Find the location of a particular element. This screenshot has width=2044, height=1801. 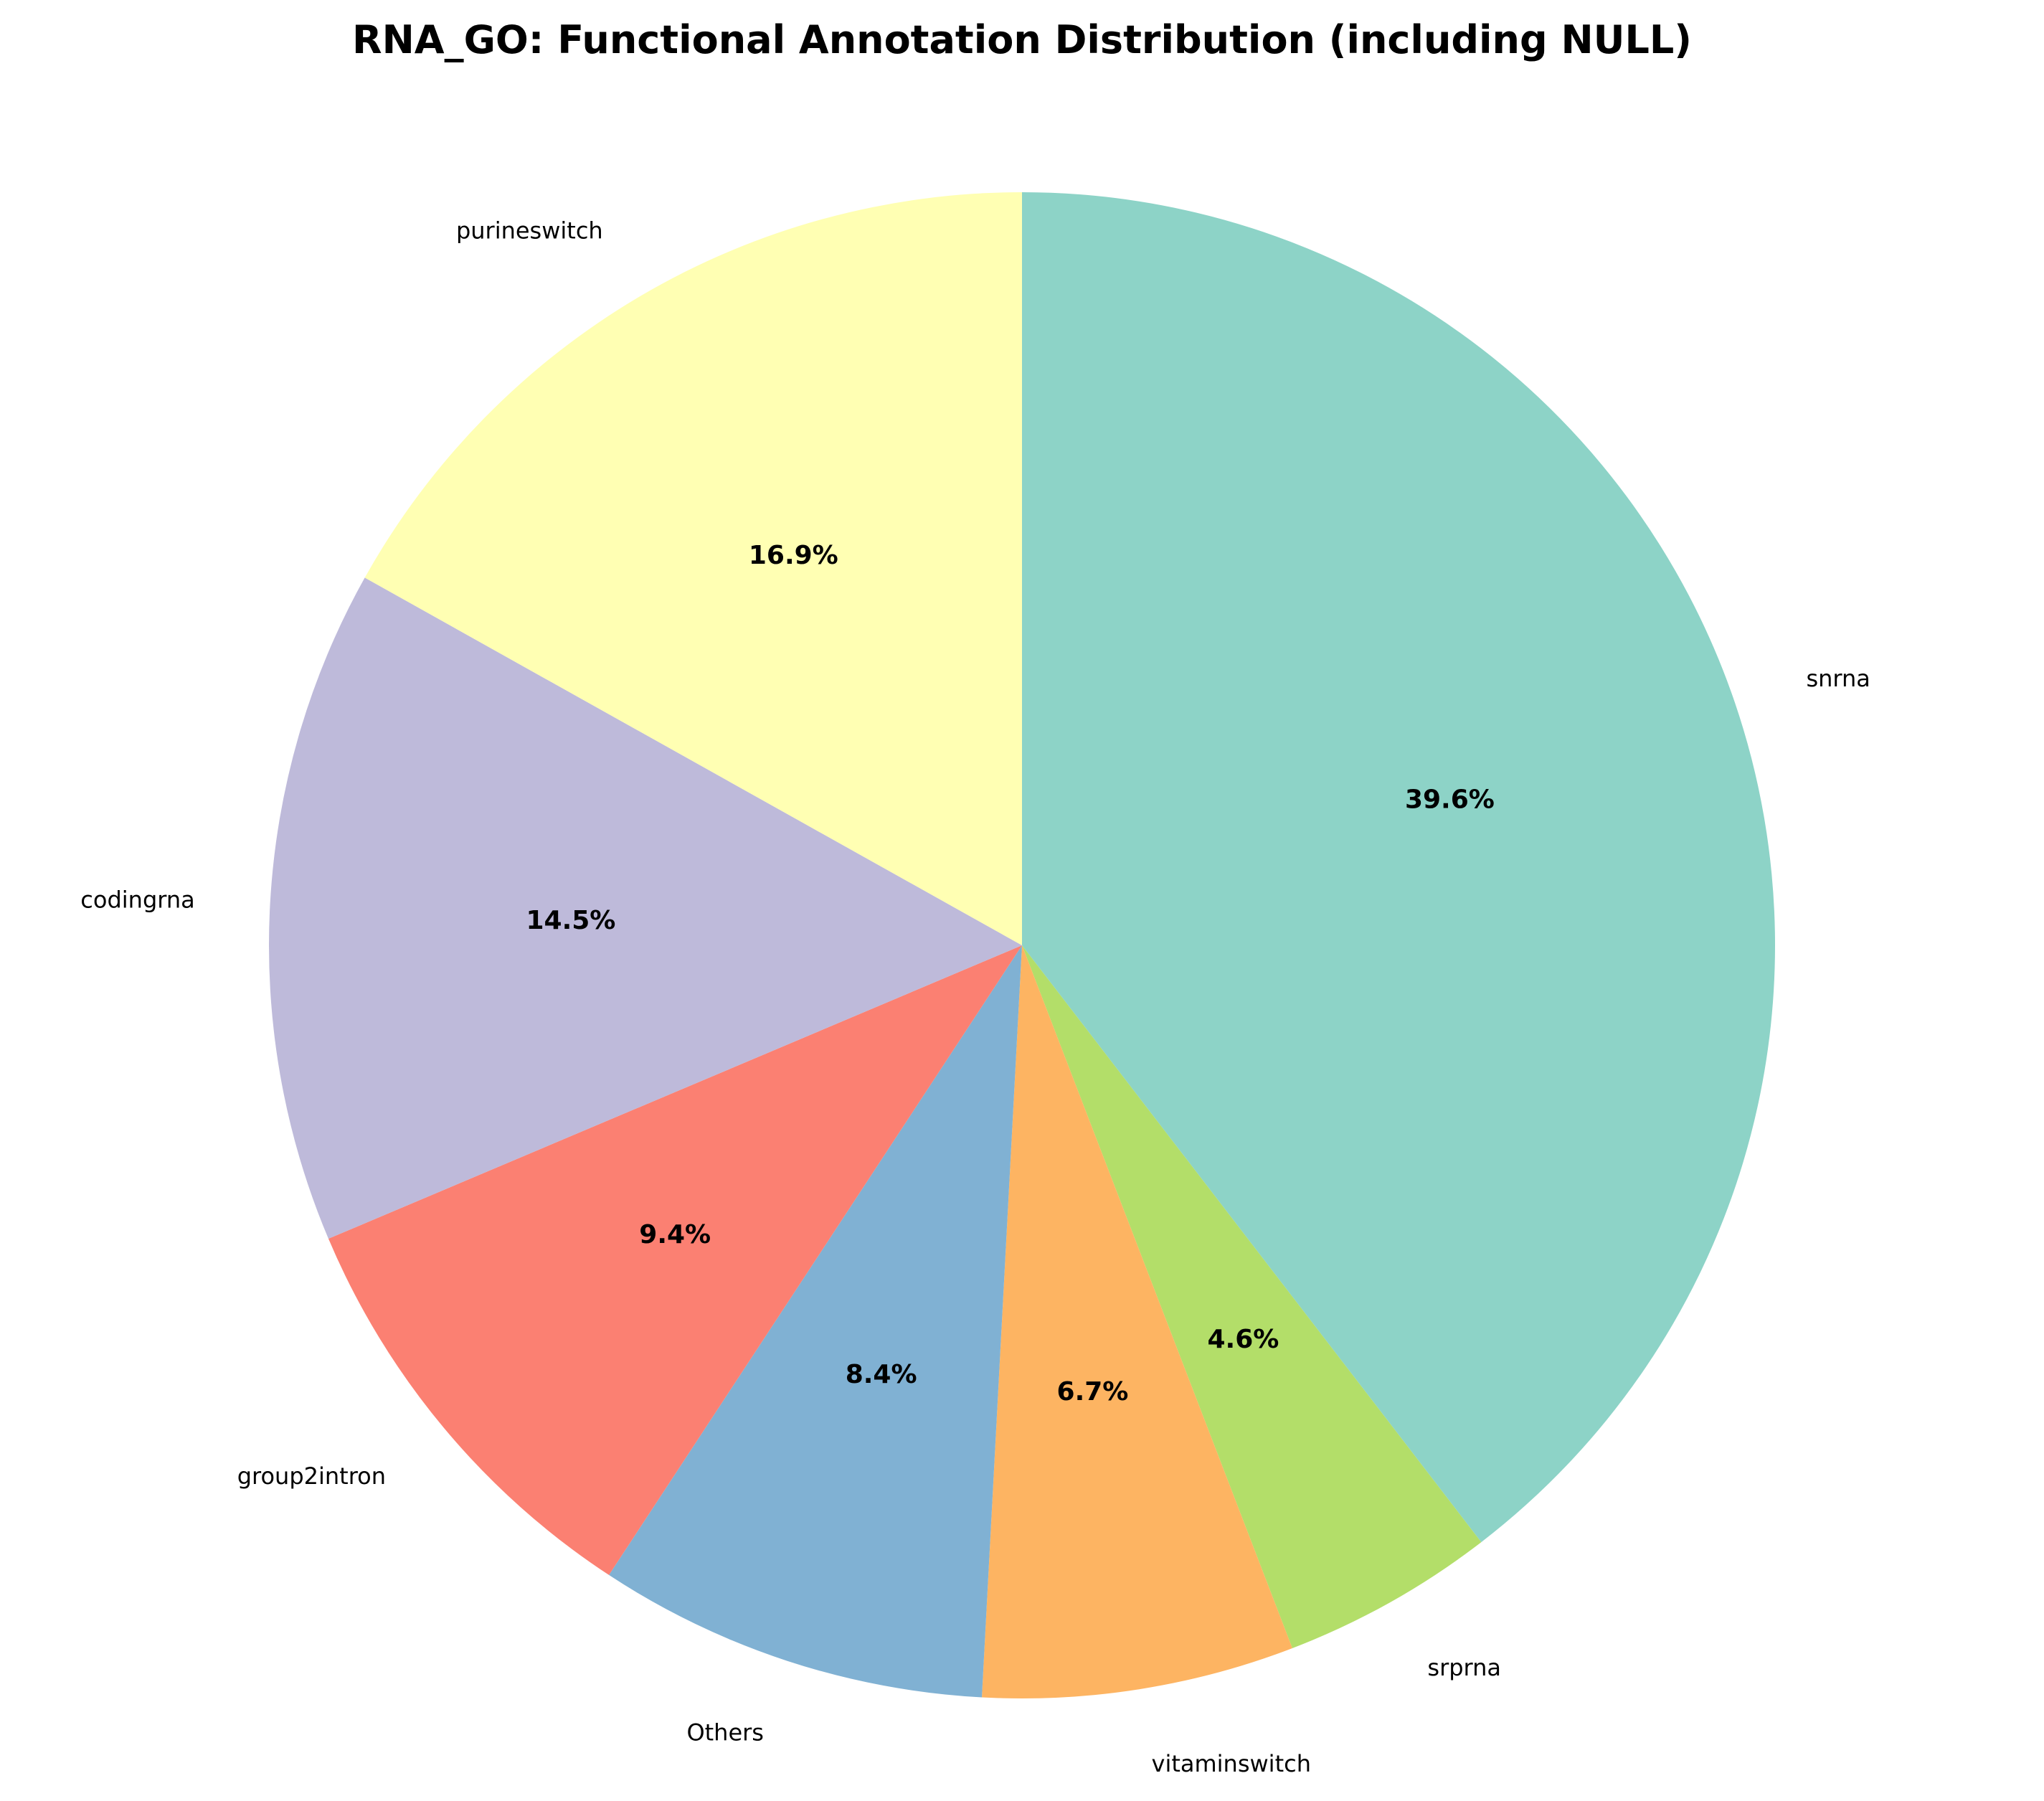

pie-slice-srprna is located at coordinates (1252, 1296).